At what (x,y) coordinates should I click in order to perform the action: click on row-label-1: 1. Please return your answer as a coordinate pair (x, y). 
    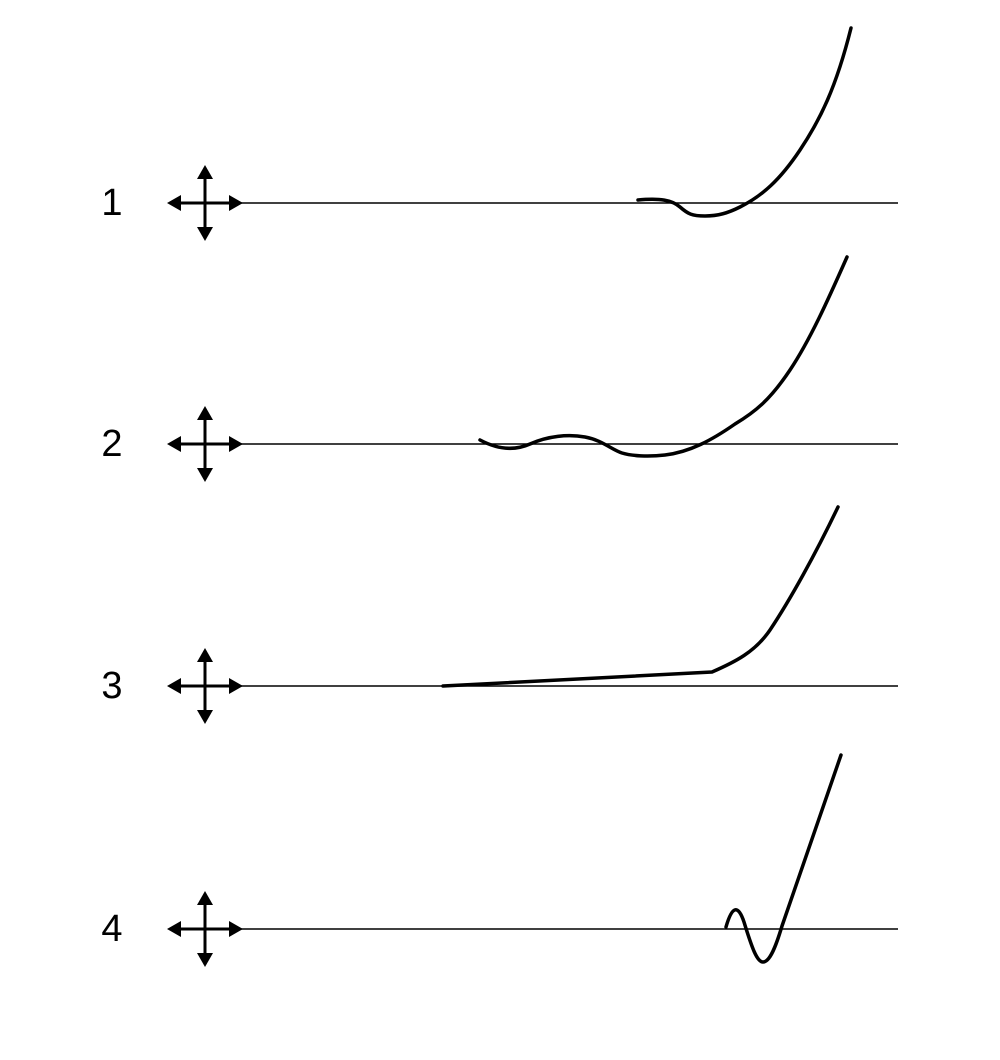
    Looking at the image, I should click on (111, 203).